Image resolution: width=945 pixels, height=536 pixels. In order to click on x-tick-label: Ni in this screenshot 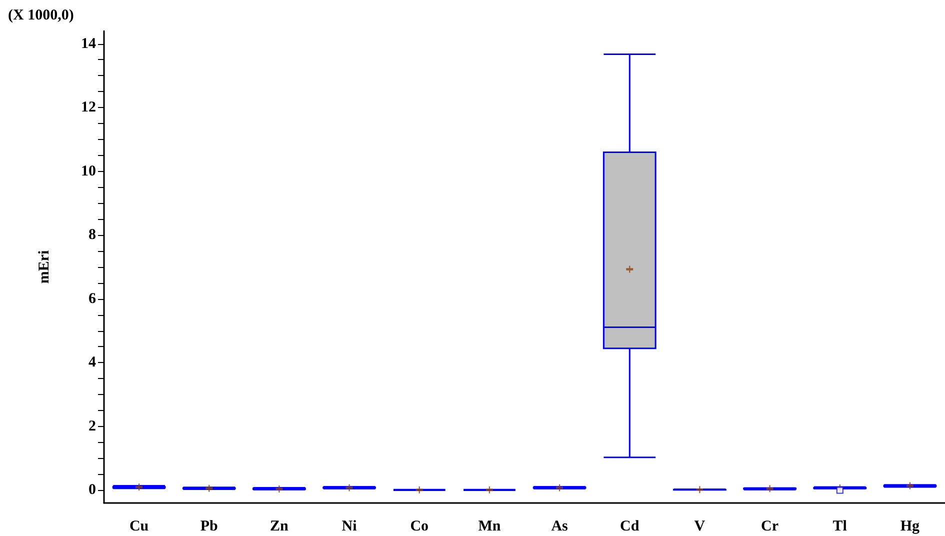, I will do `click(349, 526)`.